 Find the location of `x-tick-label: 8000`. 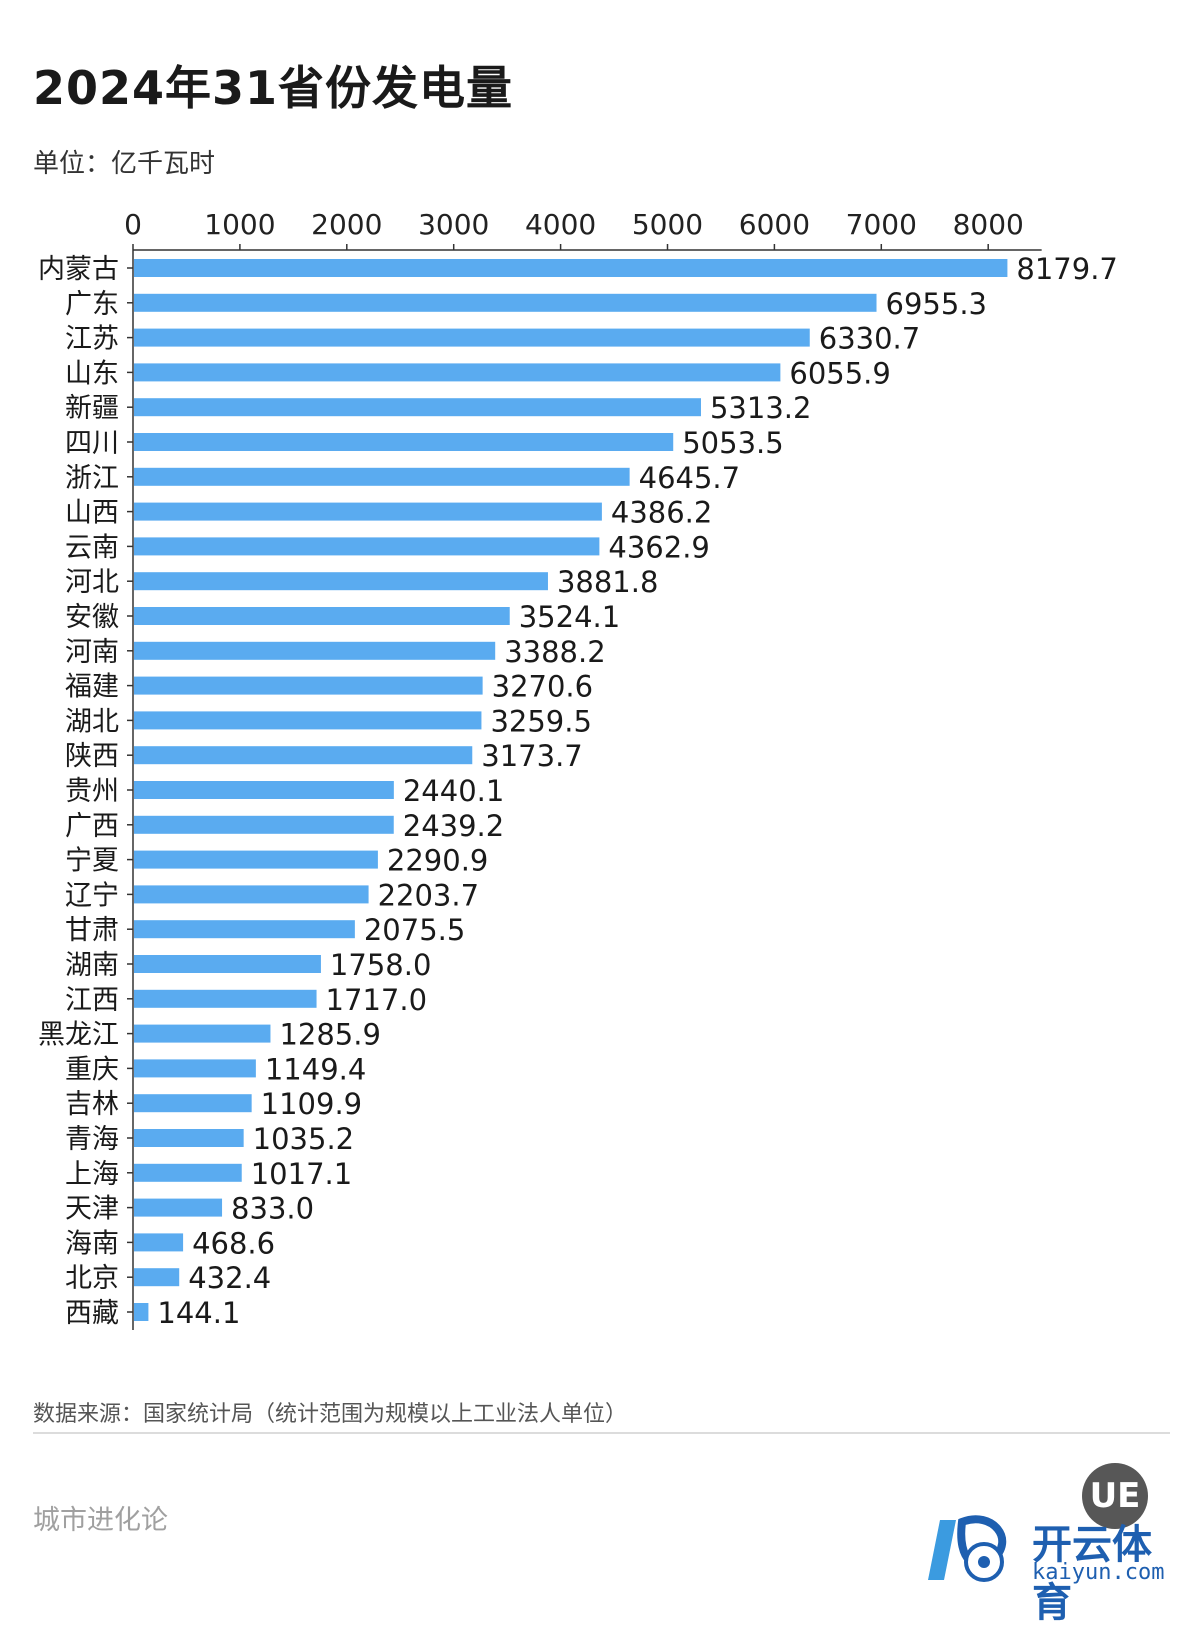

x-tick-label: 8000 is located at coordinates (988, 224).